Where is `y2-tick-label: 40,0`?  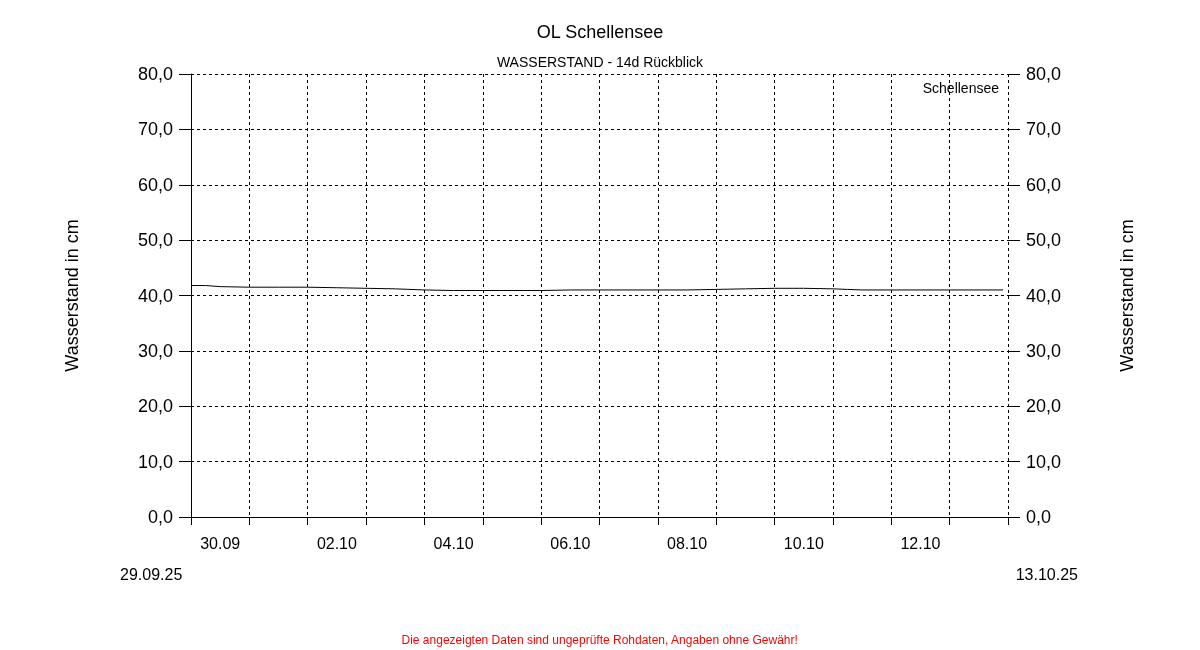 y2-tick-label: 40,0 is located at coordinates (1044, 295).